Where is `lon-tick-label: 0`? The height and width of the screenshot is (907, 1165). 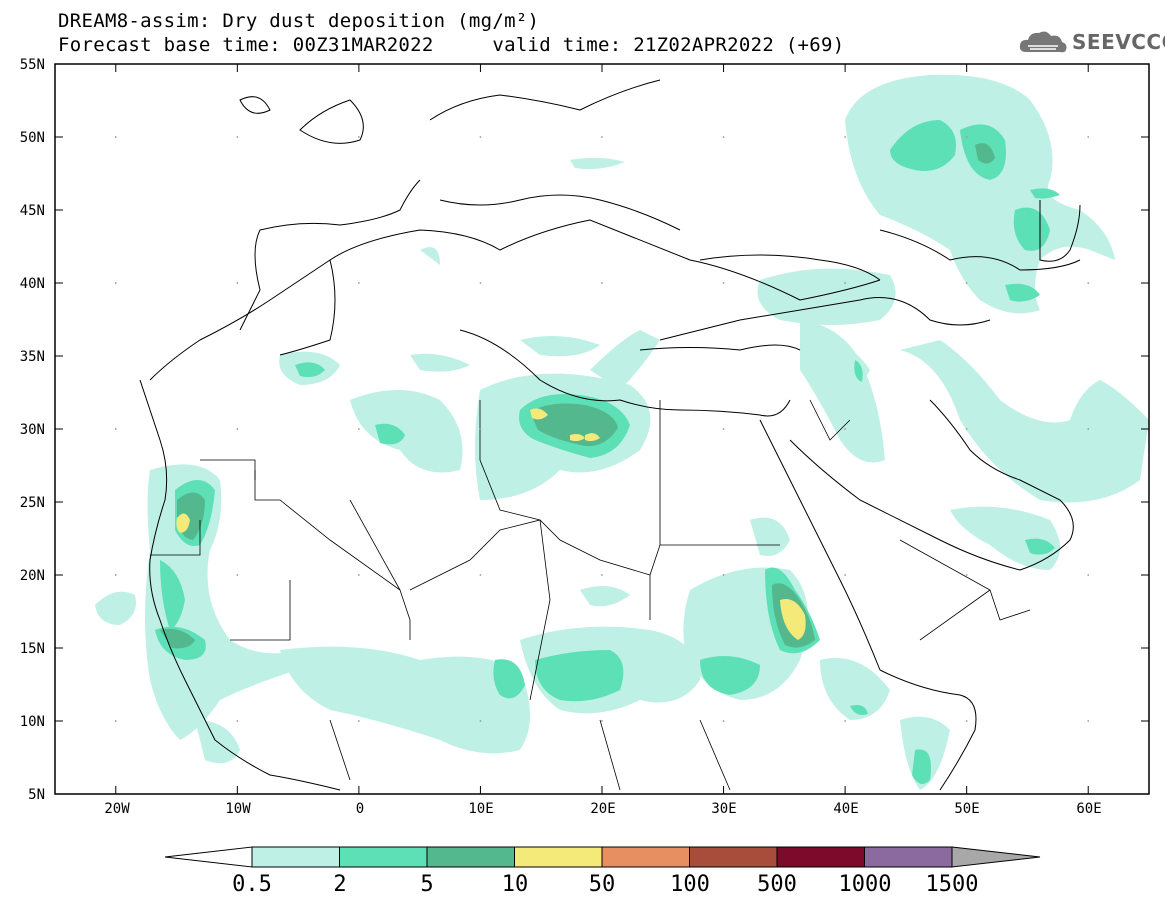 lon-tick-label: 0 is located at coordinates (360, 809).